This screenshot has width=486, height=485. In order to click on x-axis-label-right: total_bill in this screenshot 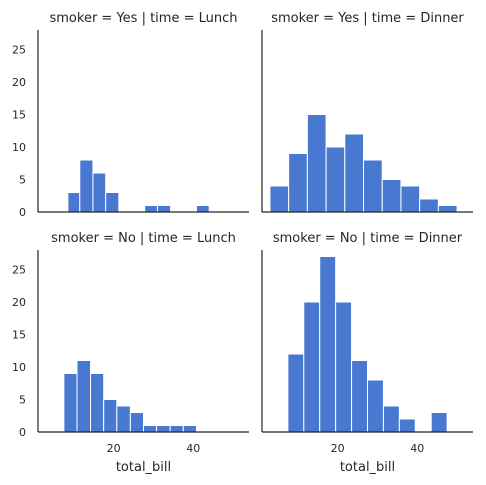, I will do `click(367, 467)`.